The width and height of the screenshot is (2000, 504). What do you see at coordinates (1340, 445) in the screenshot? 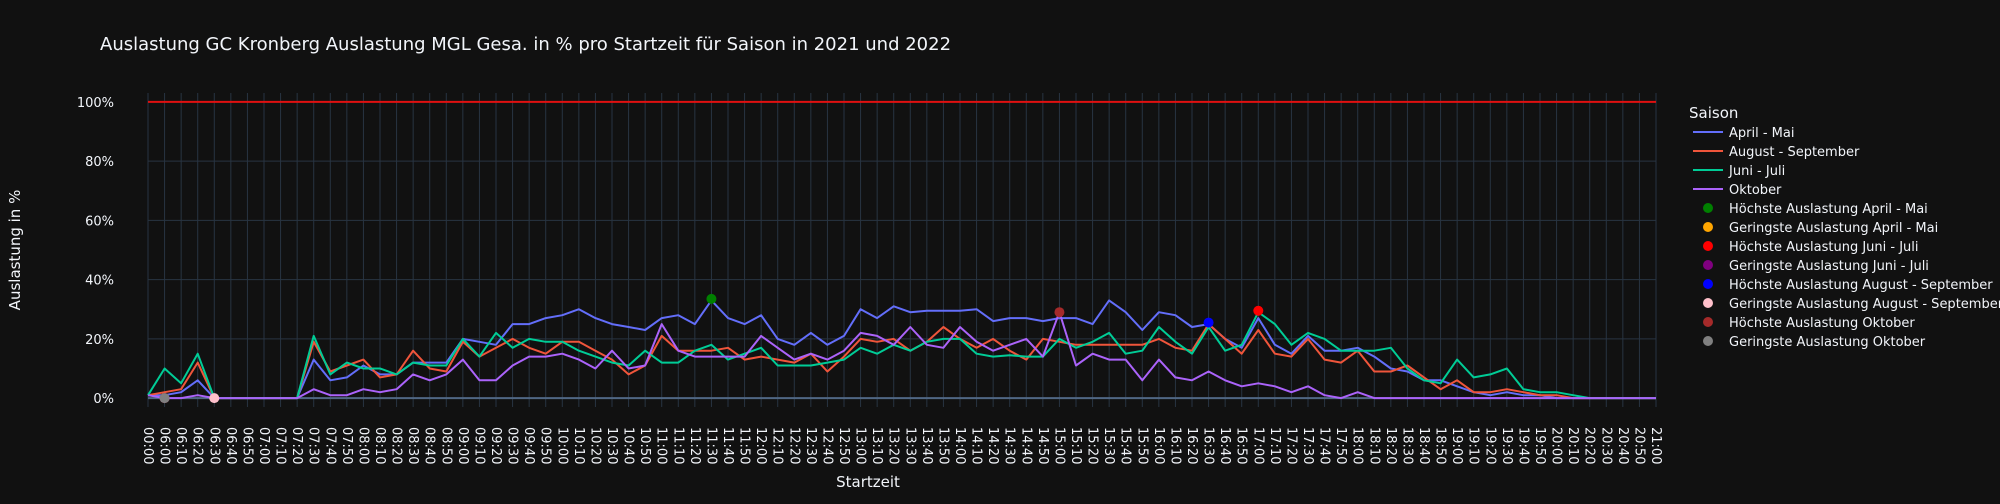
I see `x-tick-label: 17:50` at bounding box center [1340, 445].